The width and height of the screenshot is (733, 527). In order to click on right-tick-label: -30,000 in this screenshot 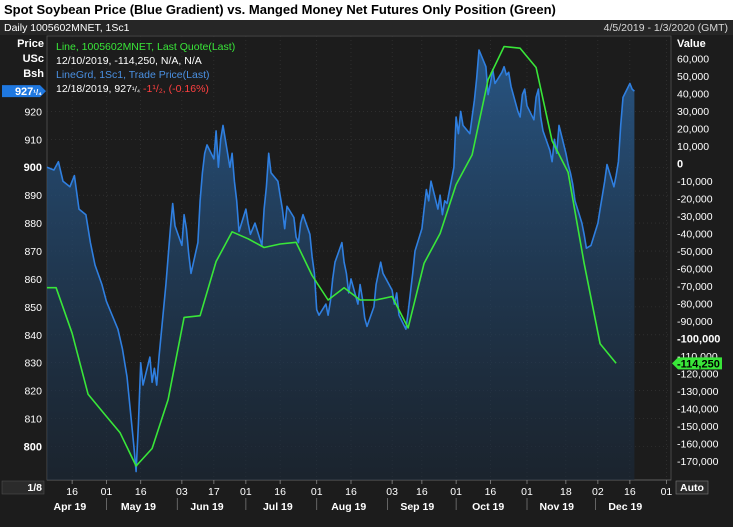, I will do `click(695, 217)`.